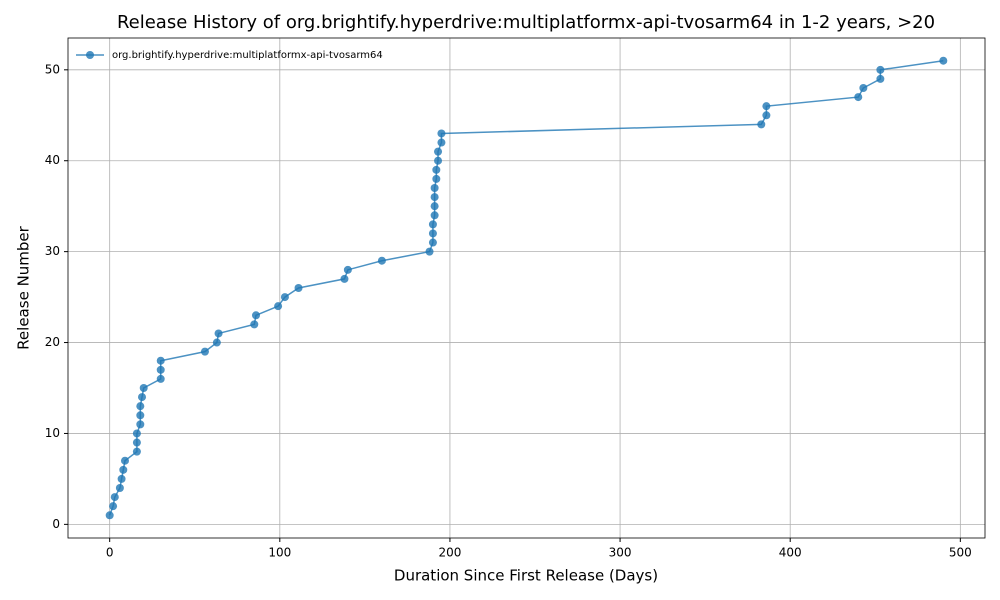 The width and height of the screenshot is (1000, 600). What do you see at coordinates (449, 553) in the screenshot?
I see `x-tick-label: 200` at bounding box center [449, 553].